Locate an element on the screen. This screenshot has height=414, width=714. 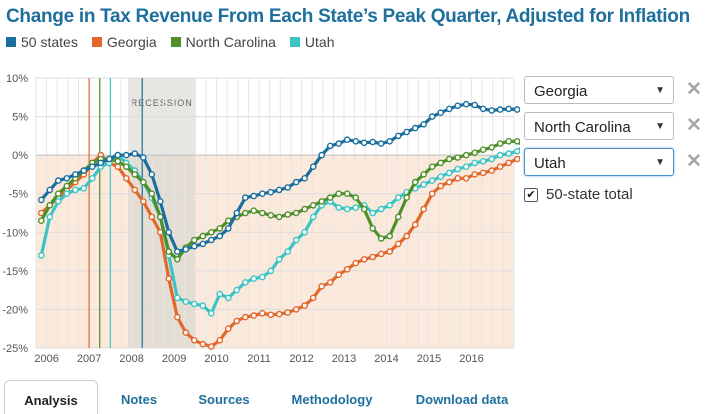
y-tick-label: -25% is located at coordinates (15, 349).